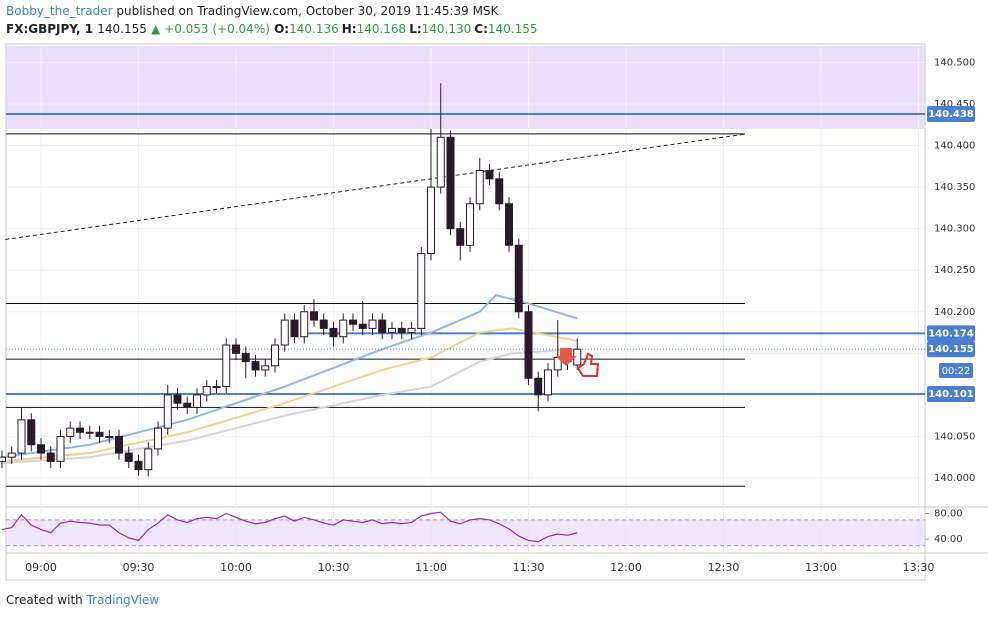  I want to click on rsi-line, so click(289, 527).